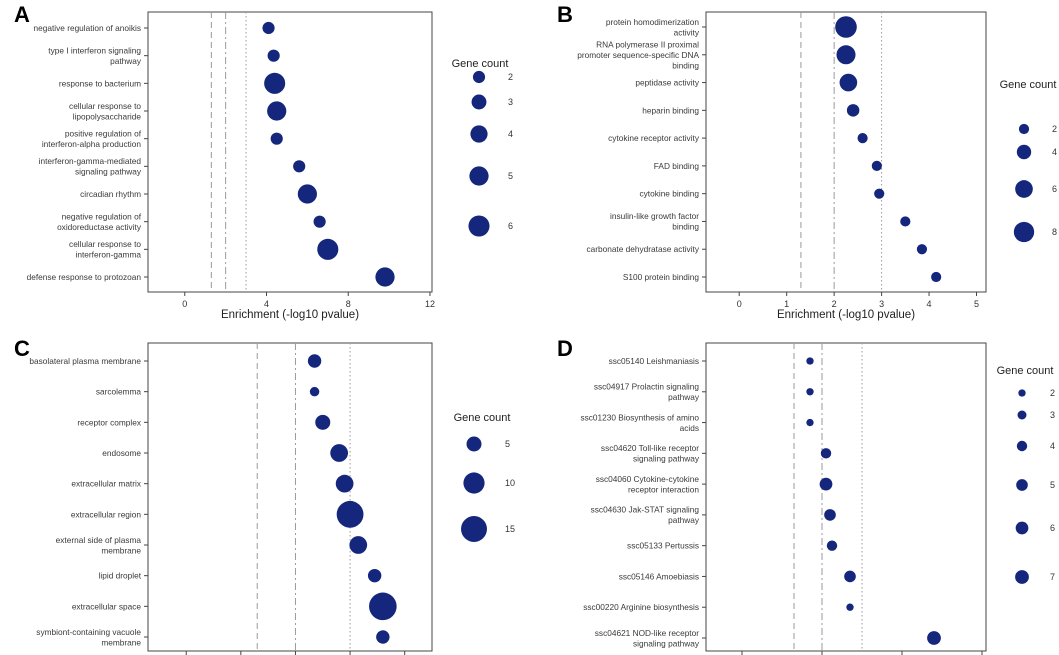 This screenshot has width=1059, height=655. What do you see at coordinates (663, 546) in the screenshot?
I see `y-tick-label: ssc05133 Pertussis` at bounding box center [663, 546].